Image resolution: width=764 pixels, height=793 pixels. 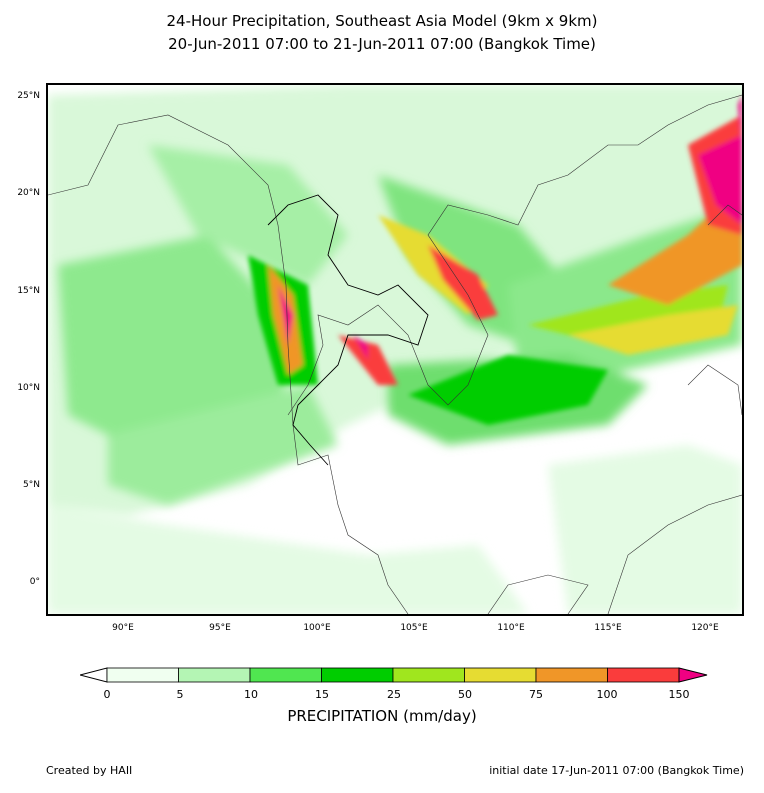 I want to click on colorbar, so click(x=394, y=675).